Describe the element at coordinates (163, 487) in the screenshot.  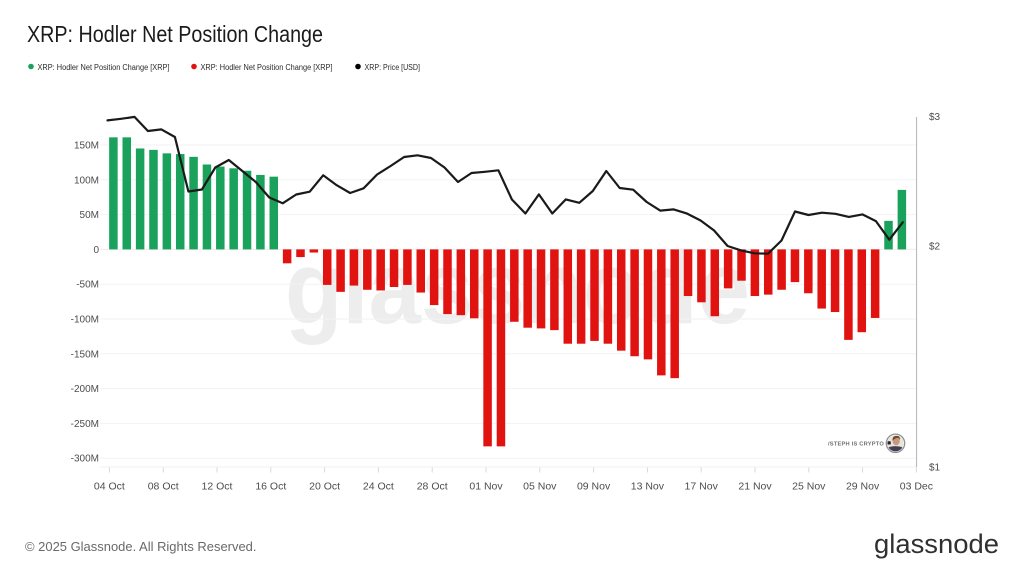
I see `svg-text: 08 Oct` at that location.